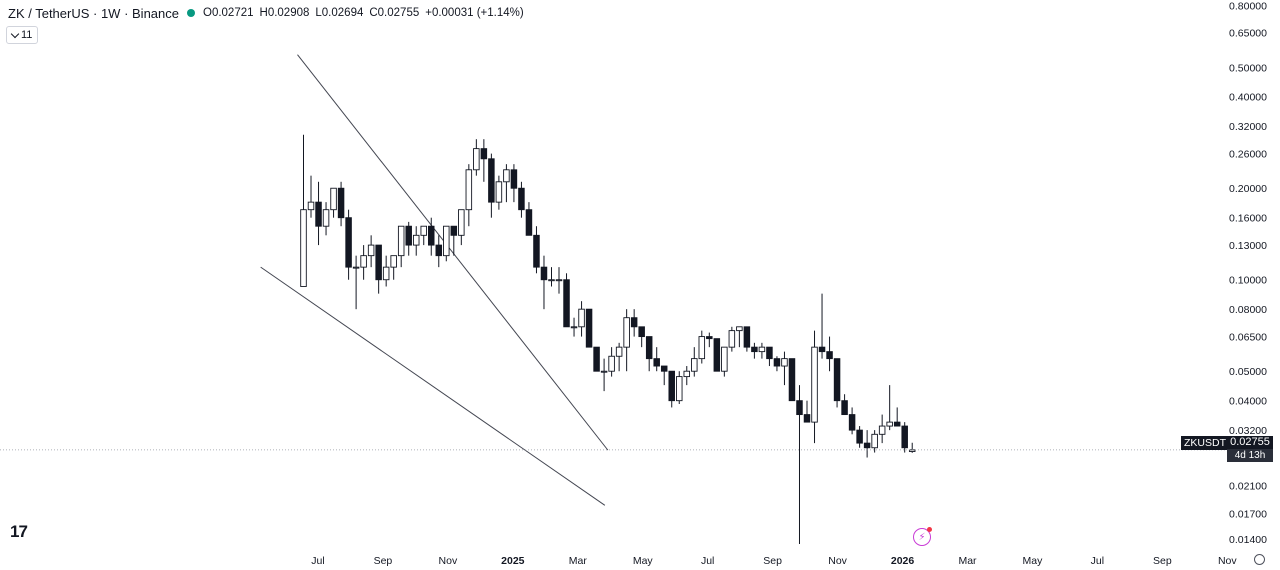  Describe the element at coordinates (922, 536) in the screenshot. I see `bolt-icon: ⚡` at that location.